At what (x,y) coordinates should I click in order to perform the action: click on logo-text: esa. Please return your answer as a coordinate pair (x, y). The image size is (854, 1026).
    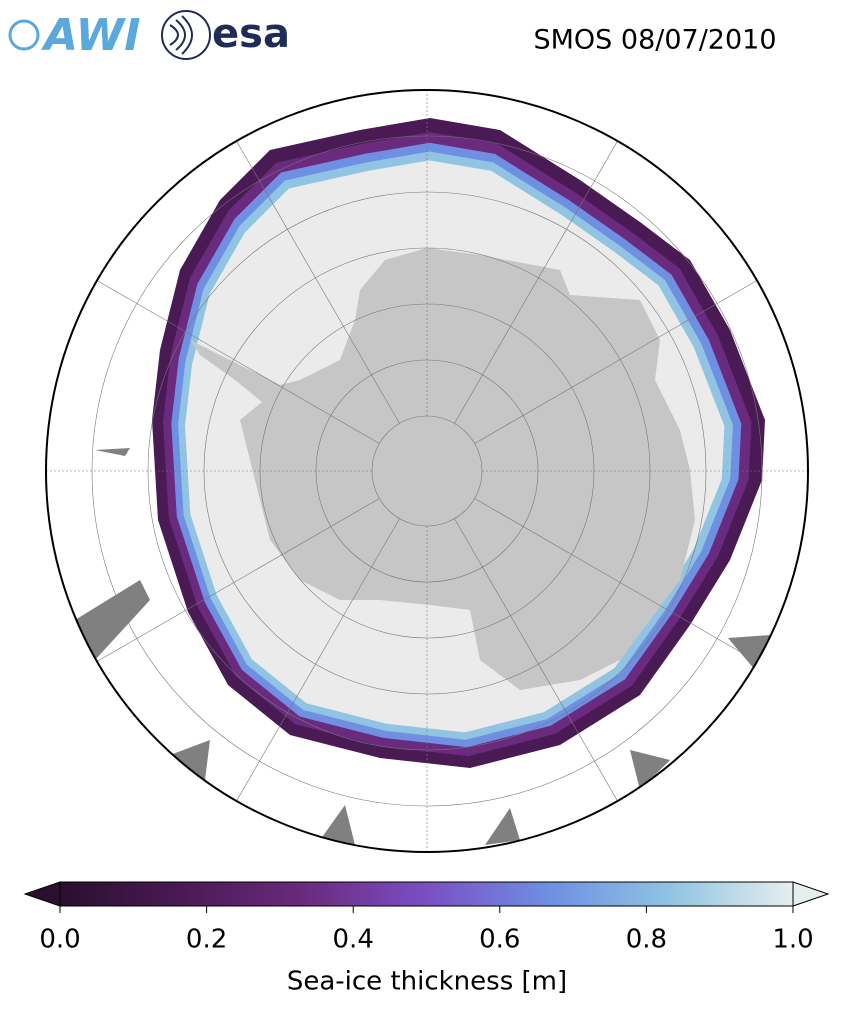
    Looking at the image, I should click on (251, 34).